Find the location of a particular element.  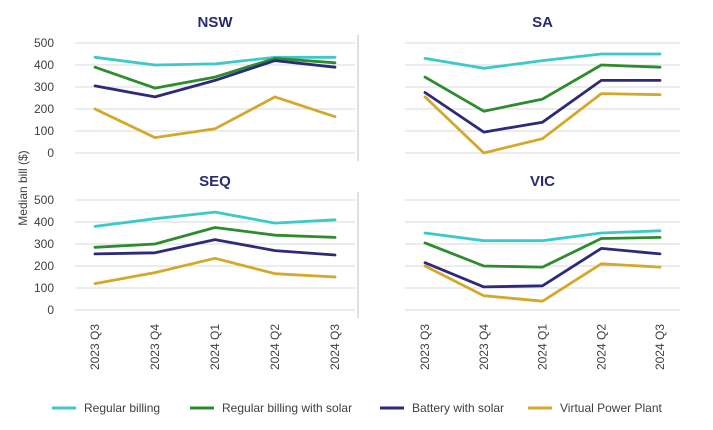

panel-vic: VIC is located at coordinates (542, 242).